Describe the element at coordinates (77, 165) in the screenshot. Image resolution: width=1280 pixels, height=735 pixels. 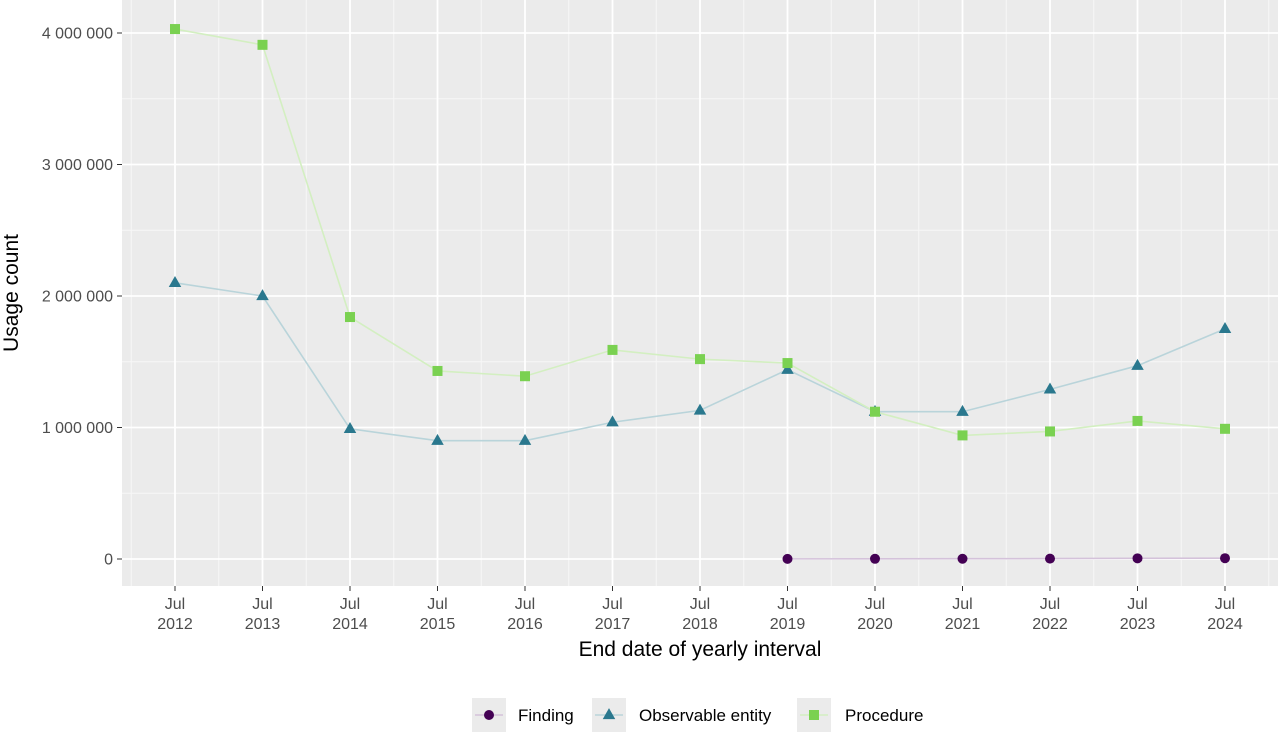
I see `y-tick-label: 3 000 000` at that location.